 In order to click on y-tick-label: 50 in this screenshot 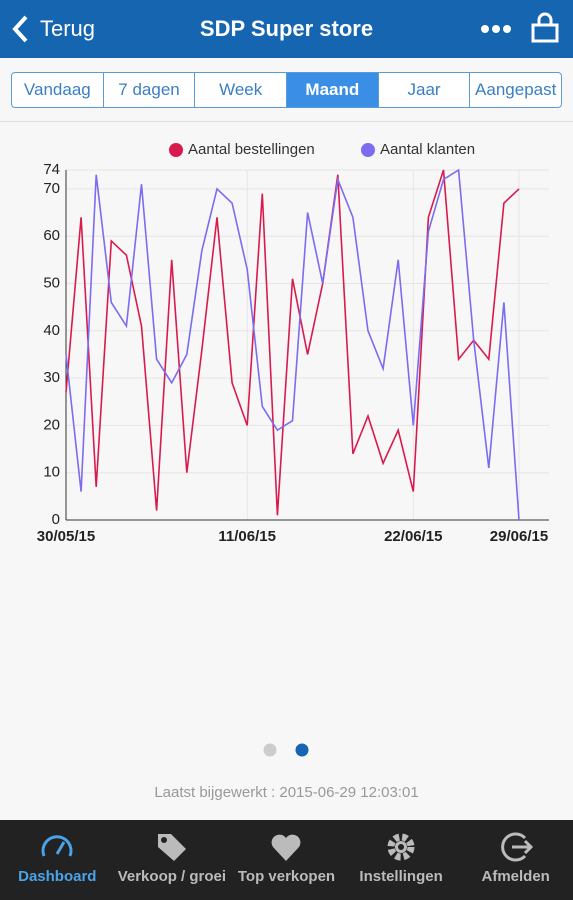, I will do `click(51, 282)`.